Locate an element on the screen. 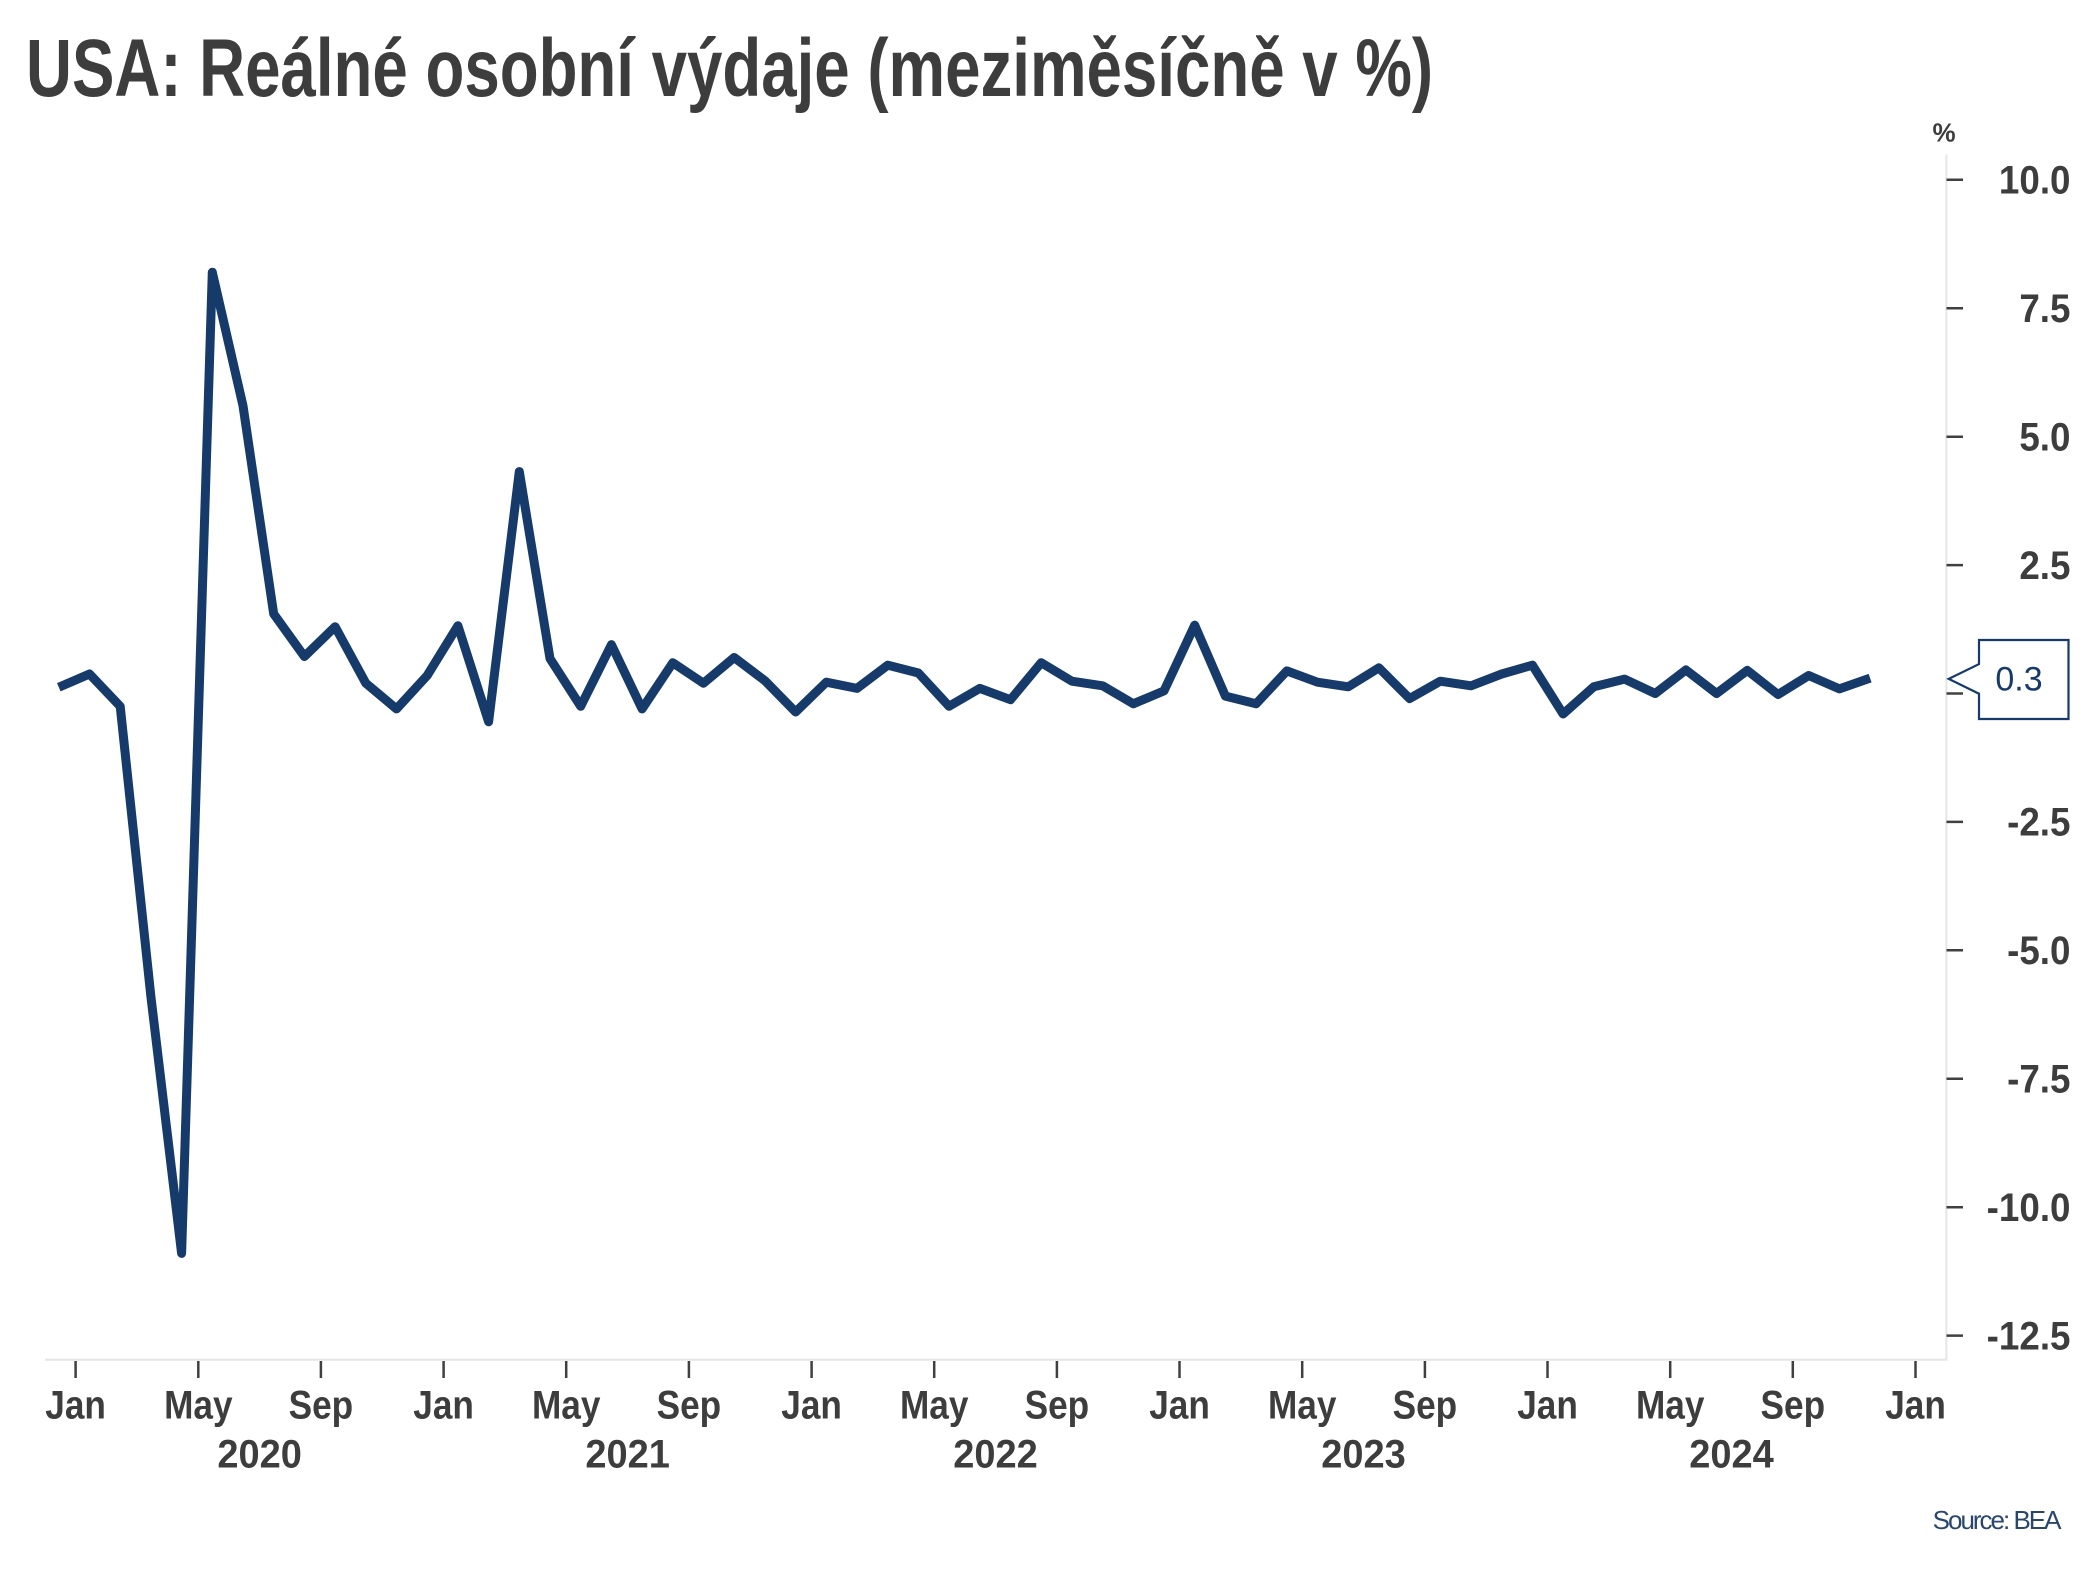 The width and height of the screenshot is (2093, 1573). svg-text: 2022 is located at coordinates (995, 1455).